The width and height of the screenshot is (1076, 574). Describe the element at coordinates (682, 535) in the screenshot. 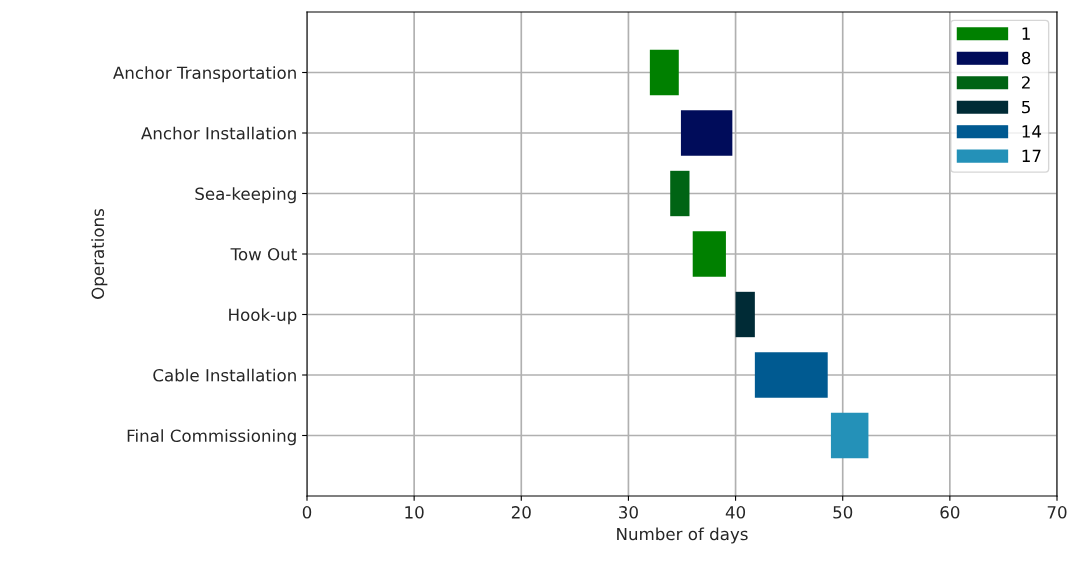

I see `x-axis-title: Number of days` at that location.